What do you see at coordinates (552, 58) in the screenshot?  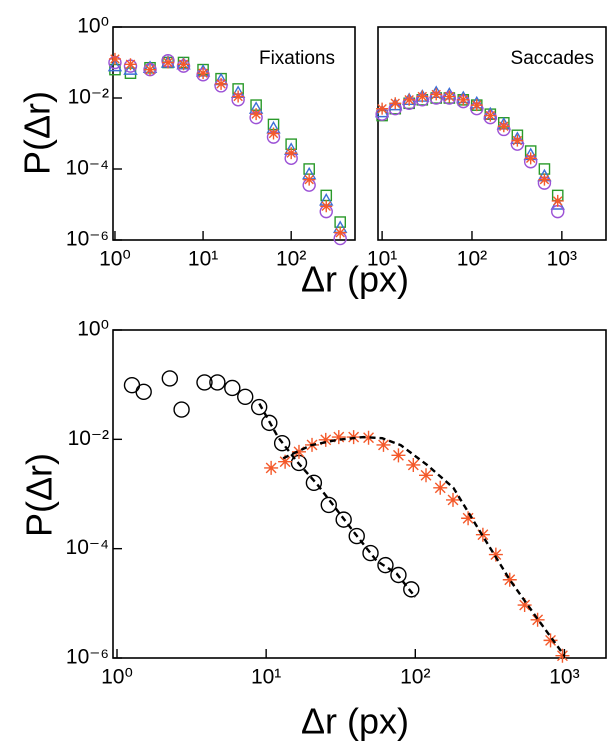 I see `panel-title: Saccades` at bounding box center [552, 58].